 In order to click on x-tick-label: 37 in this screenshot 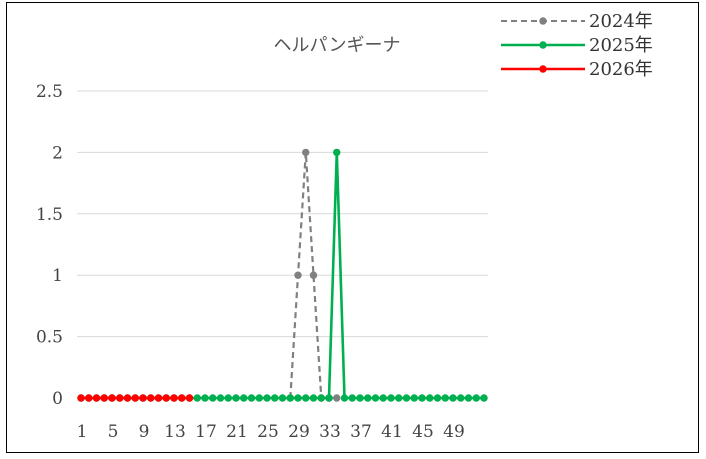, I will do `click(361, 432)`.